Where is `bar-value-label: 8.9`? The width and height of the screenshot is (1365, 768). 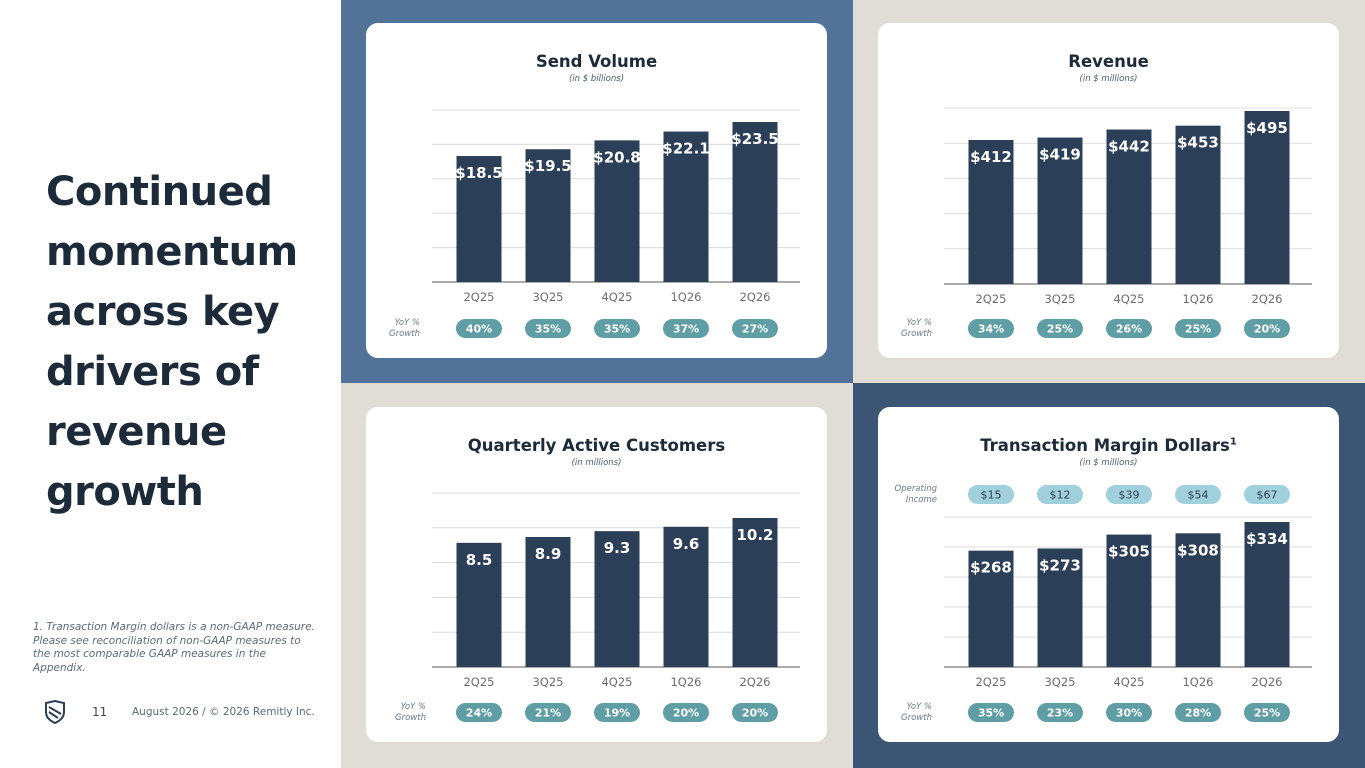
bar-value-label: 8.9 is located at coordinates (548, 554).